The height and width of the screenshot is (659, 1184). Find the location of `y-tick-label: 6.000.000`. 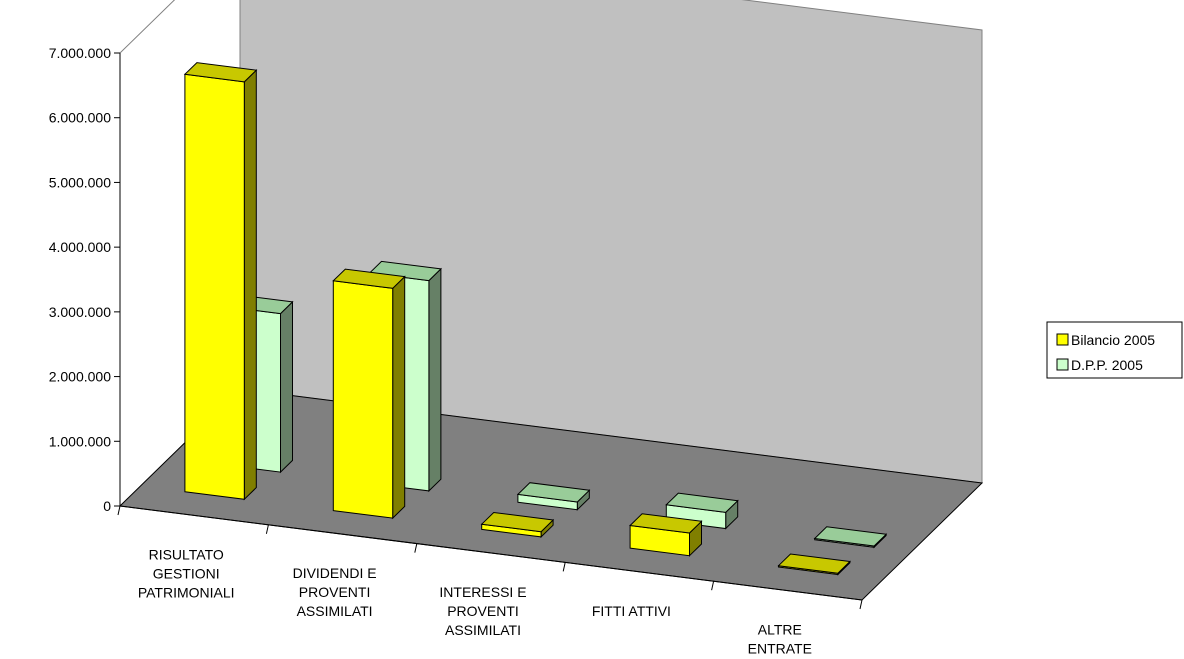

y-tick-label: 6.000.000 is located at coordinates (80, 118).